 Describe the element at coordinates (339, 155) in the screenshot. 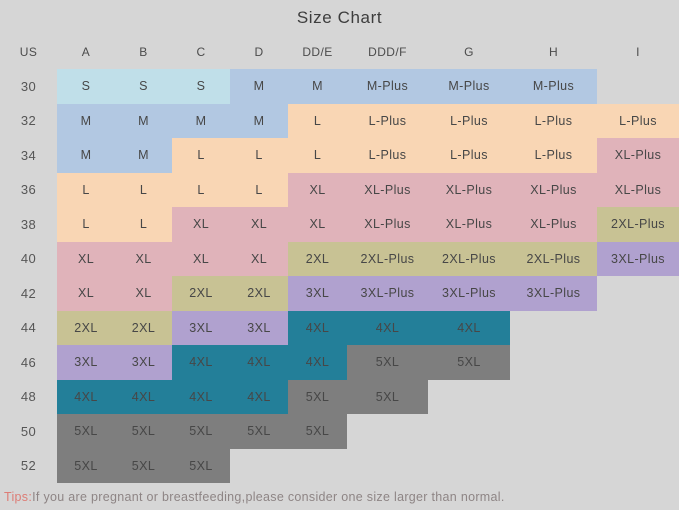

I see `table-row: 34 M M L L L L-Plus L-Plus L-Plus XL-Plus` at that location.